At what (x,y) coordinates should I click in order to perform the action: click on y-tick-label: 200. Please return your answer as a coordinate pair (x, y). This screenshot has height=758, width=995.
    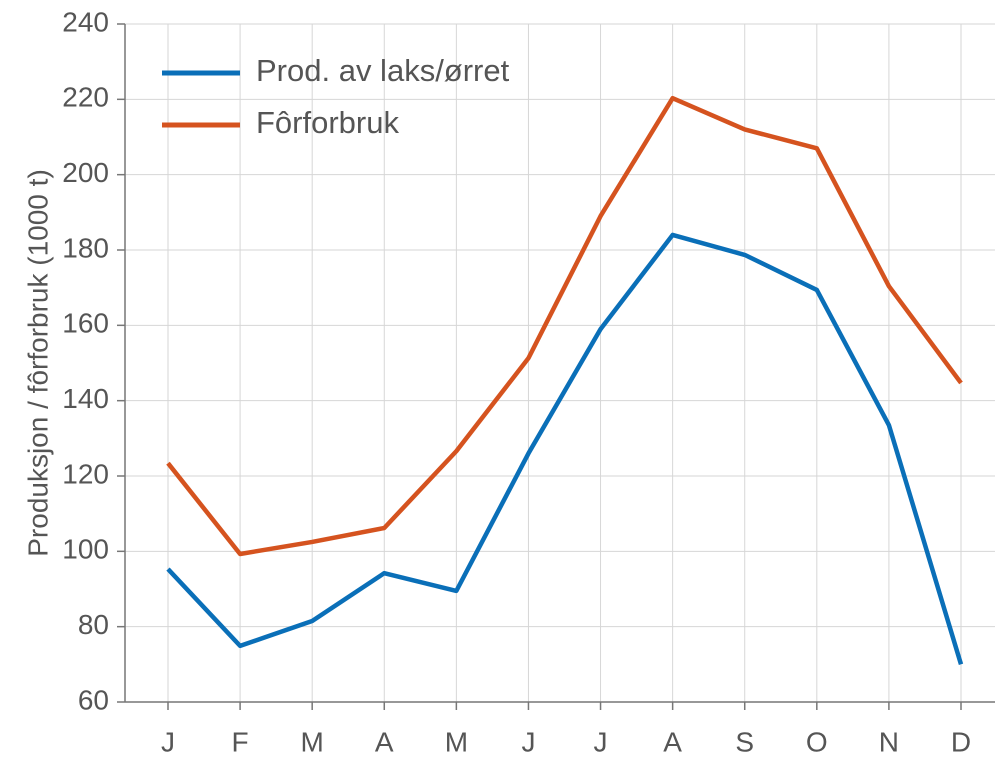
    Looking at the image, I should click on (85, 172).